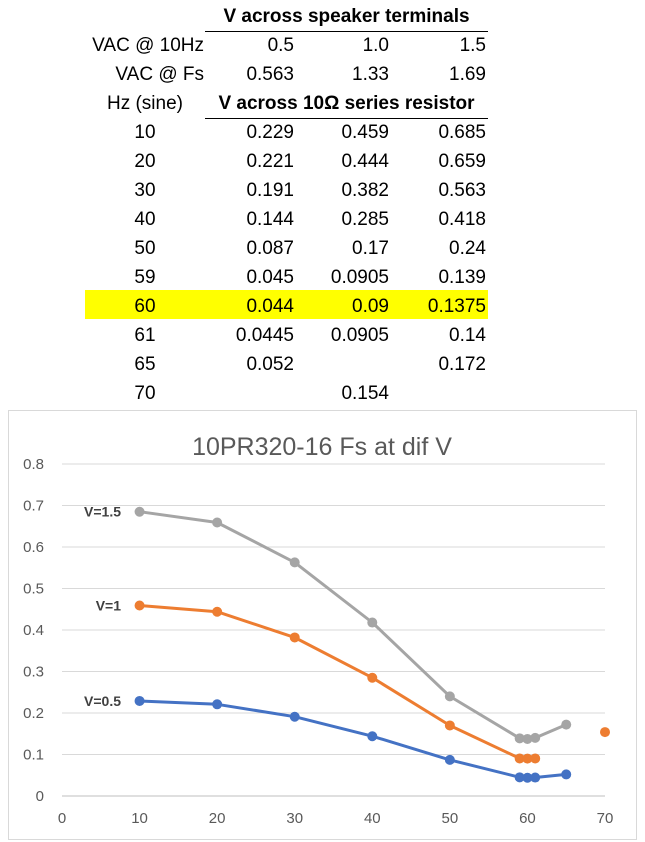  Describe the element at coordinates (605, 818) in the screenshot. I see `x-tick-label: 70` at that location.